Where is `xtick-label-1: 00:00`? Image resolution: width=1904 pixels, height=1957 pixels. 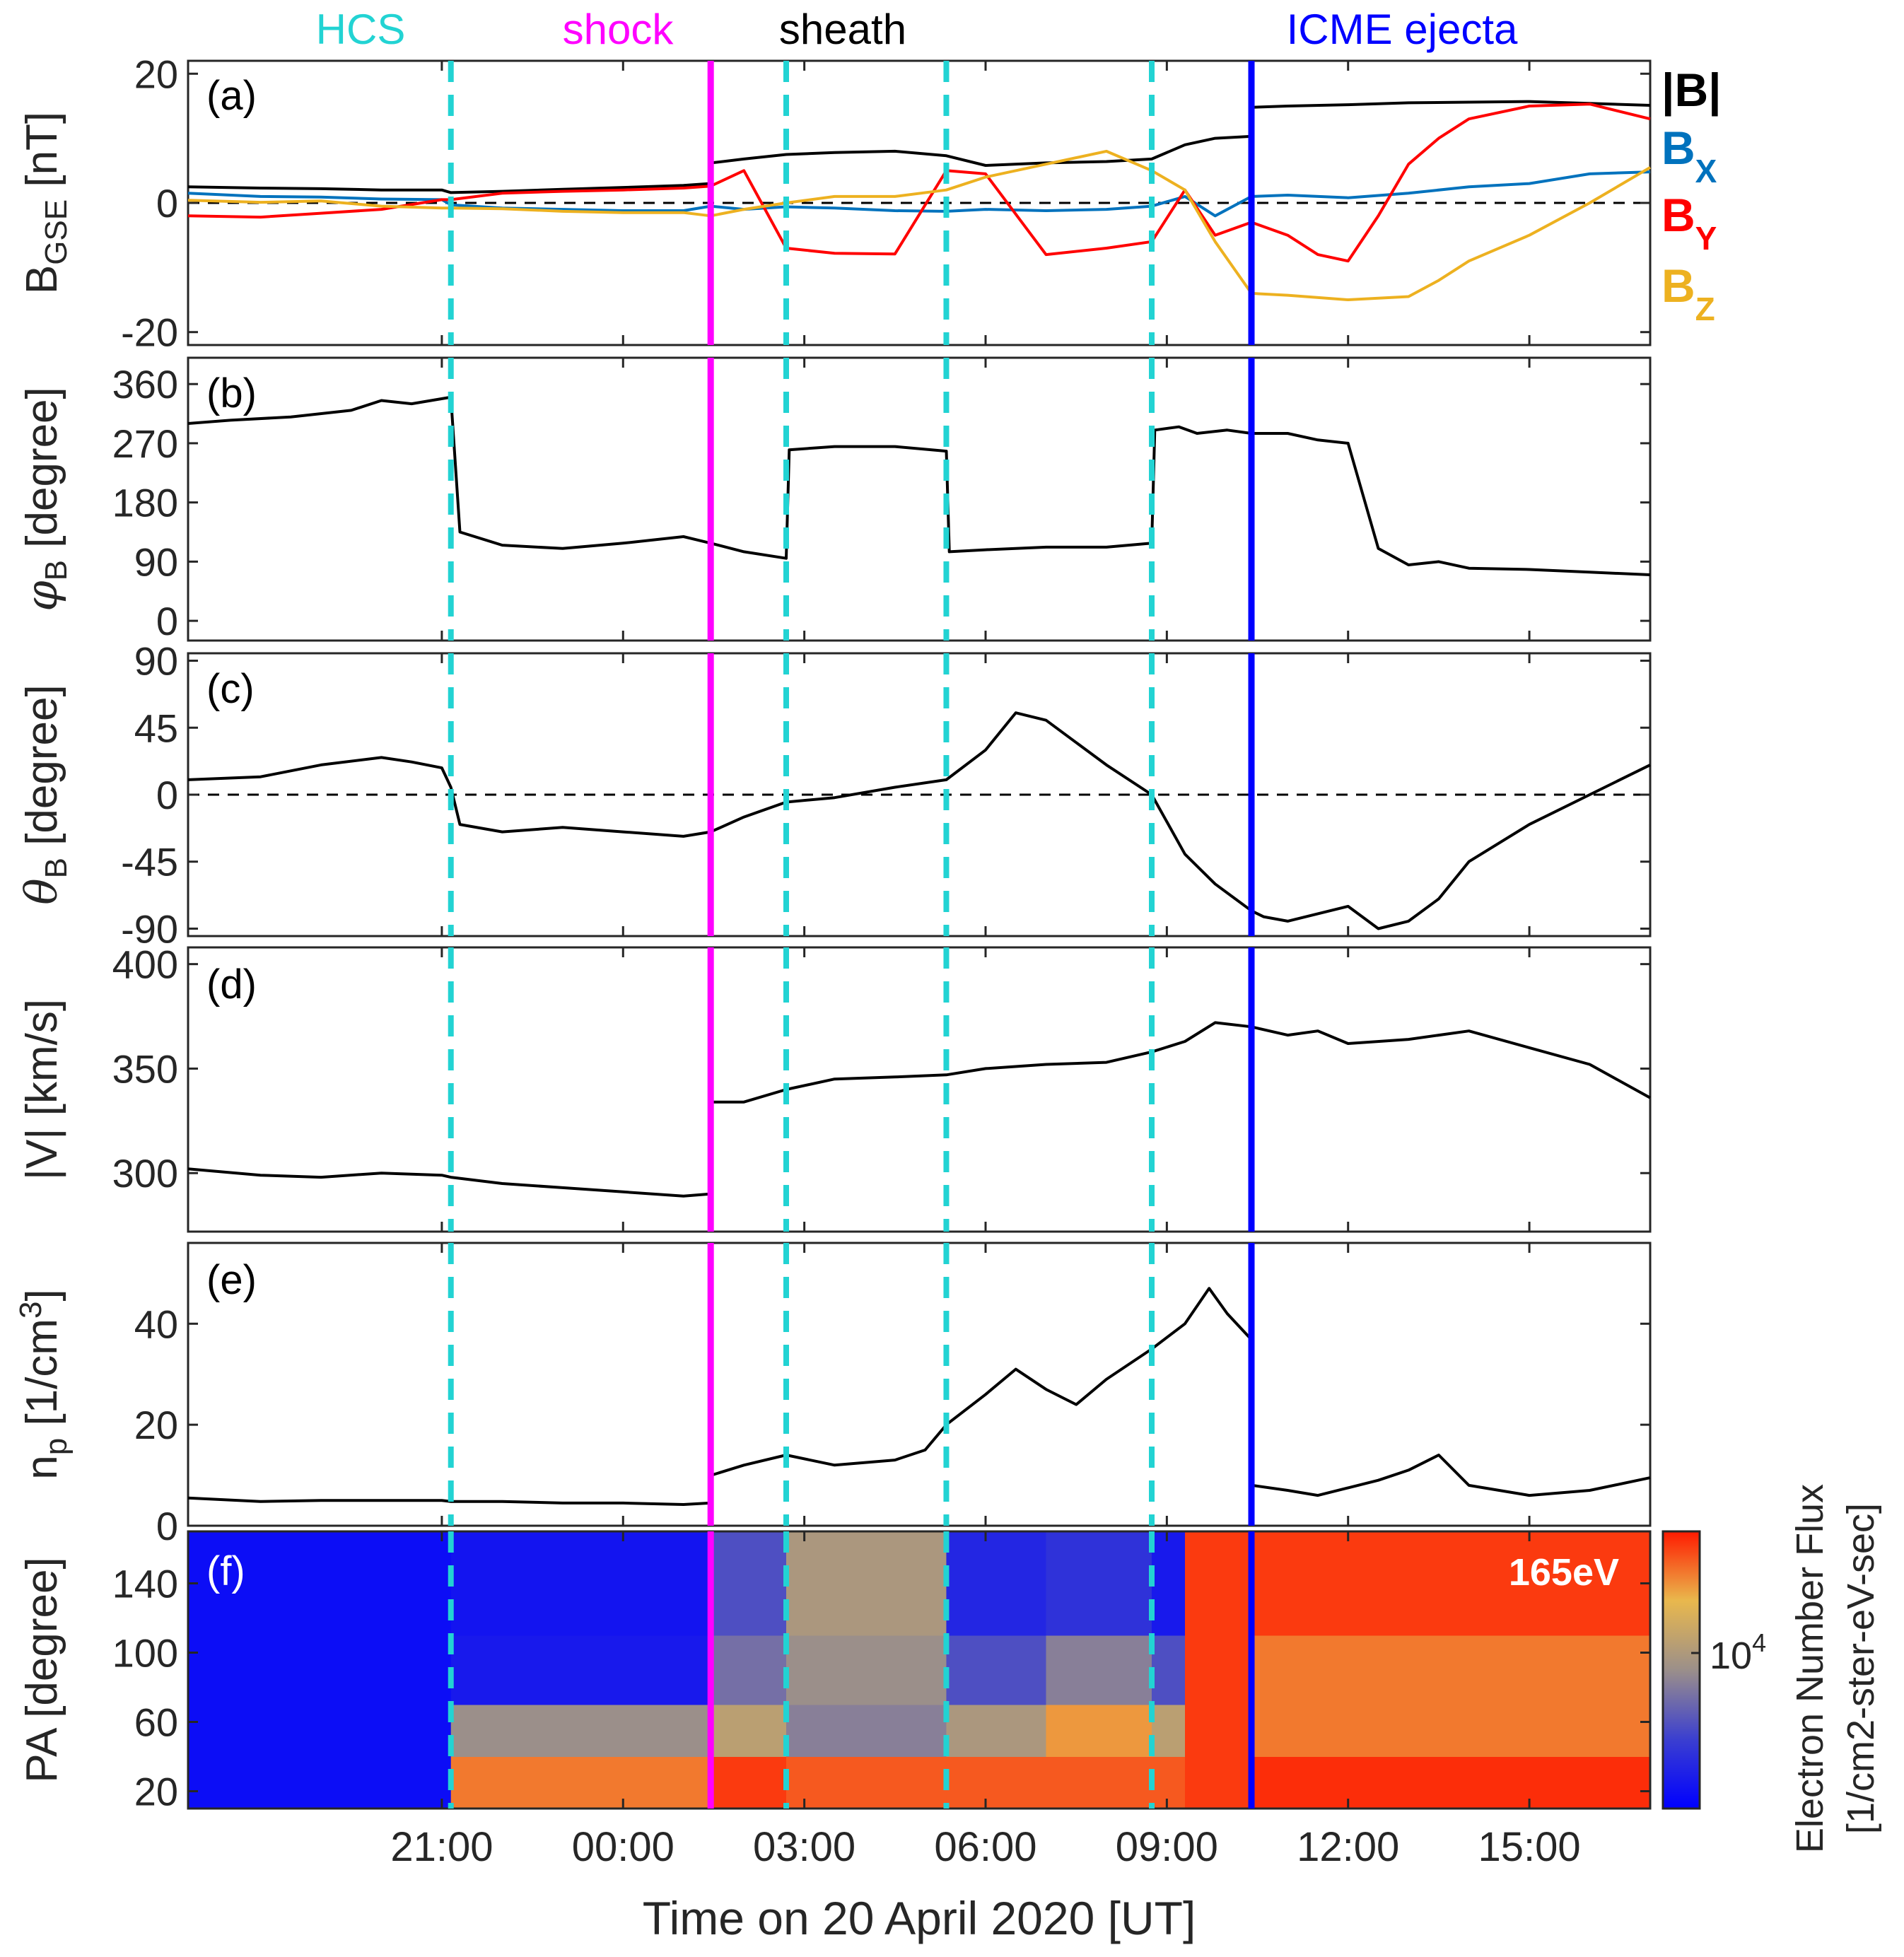
xtick-label-1: 00:00 is located at coordinates (623, 1847).